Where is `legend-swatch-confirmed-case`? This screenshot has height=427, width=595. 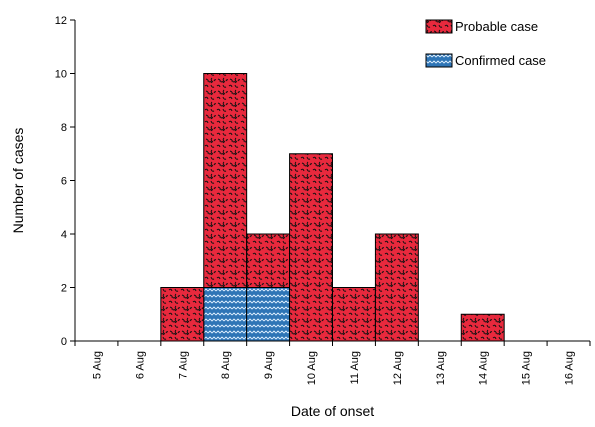
legend-swatch-confirmed-case is located at coordinates (439, 60).